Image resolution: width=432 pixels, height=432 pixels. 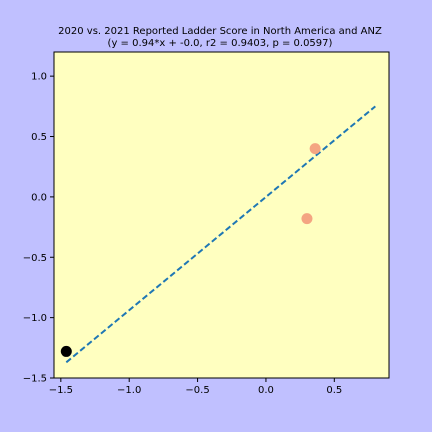 What do you see at coordinates (61, 390) in the screenshot?
I see `x-tick-label: −1.5` at bounding box center [61, 390].